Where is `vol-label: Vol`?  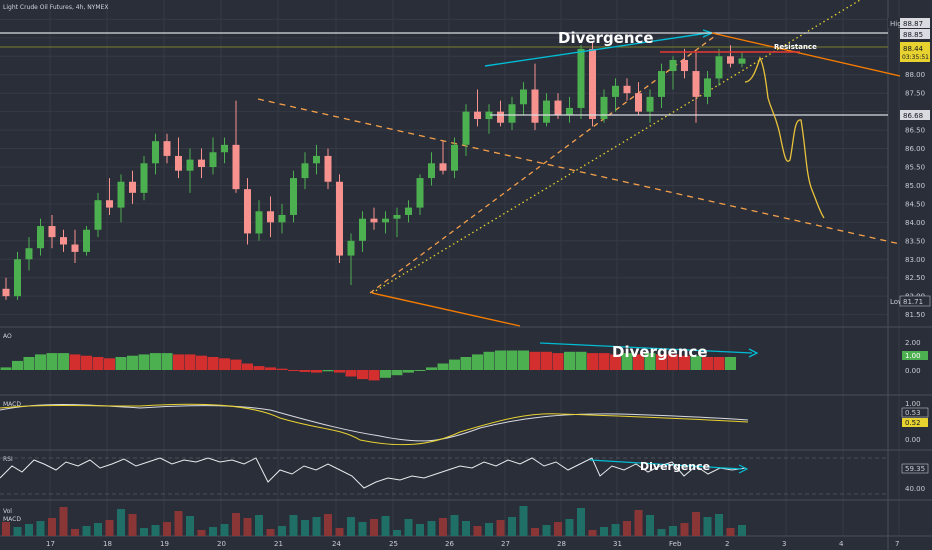
vol-label: Vol is located at coordinates (7, 511).